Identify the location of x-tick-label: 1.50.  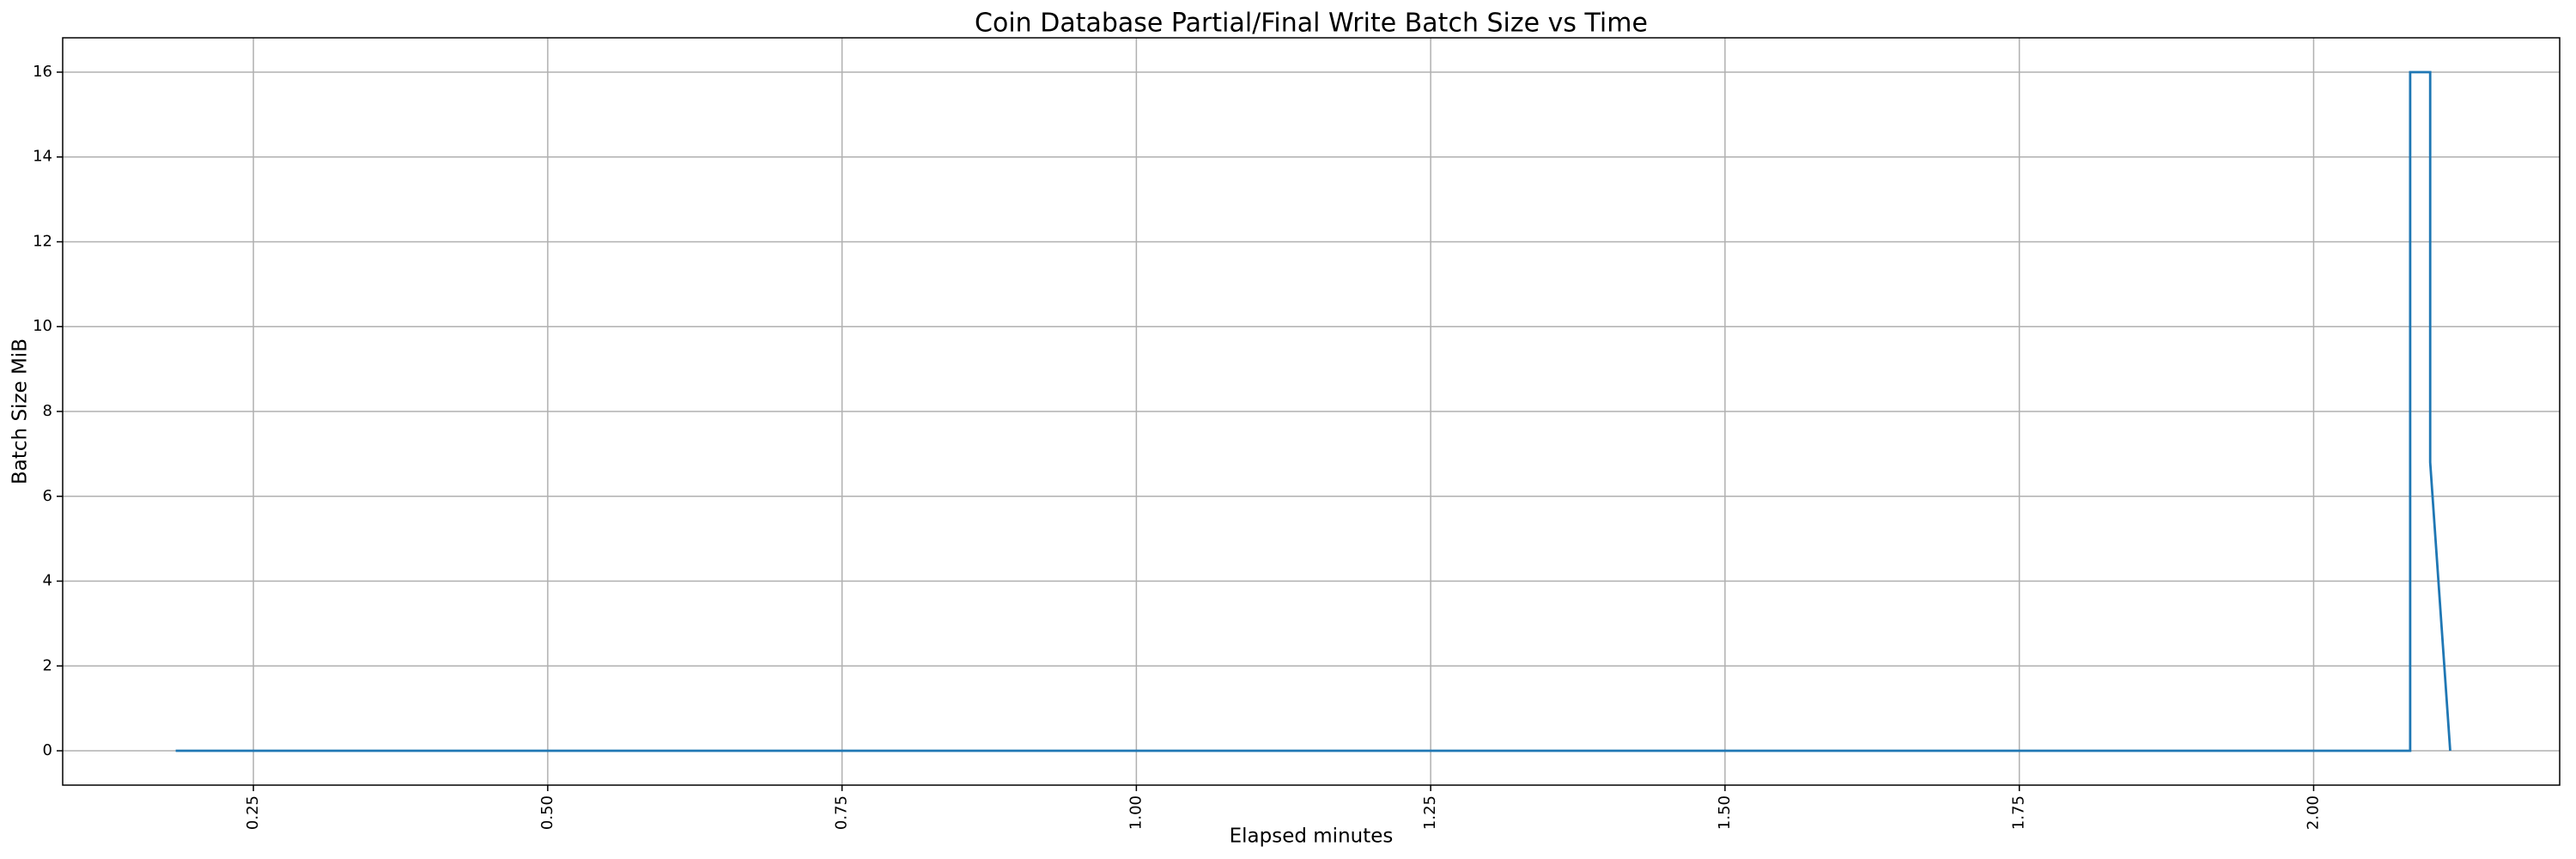
(1725, 812).